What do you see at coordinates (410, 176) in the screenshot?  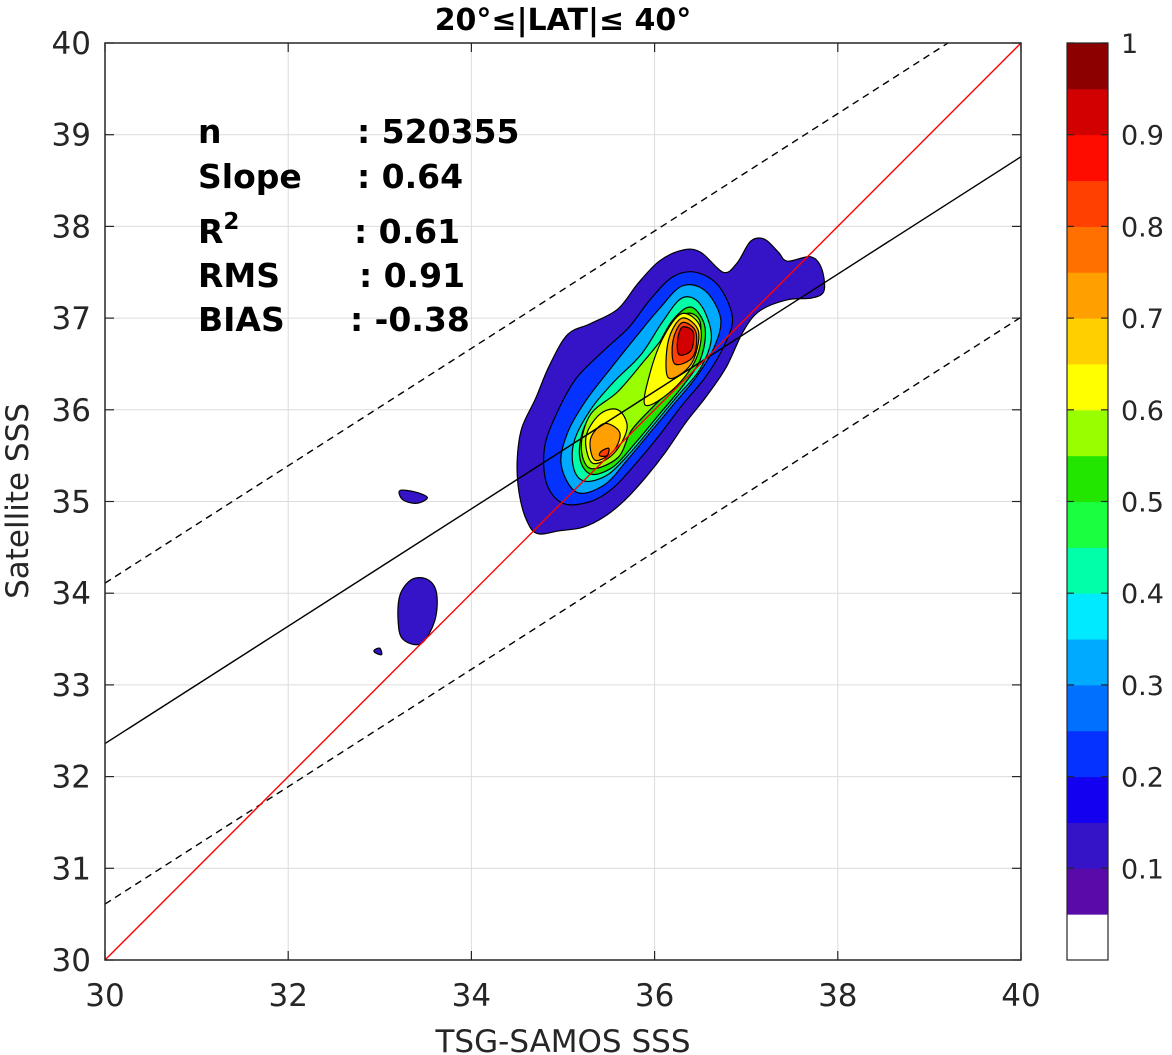 I see `stat-slope-value: : 0.64` at bounding box center [410, 176].